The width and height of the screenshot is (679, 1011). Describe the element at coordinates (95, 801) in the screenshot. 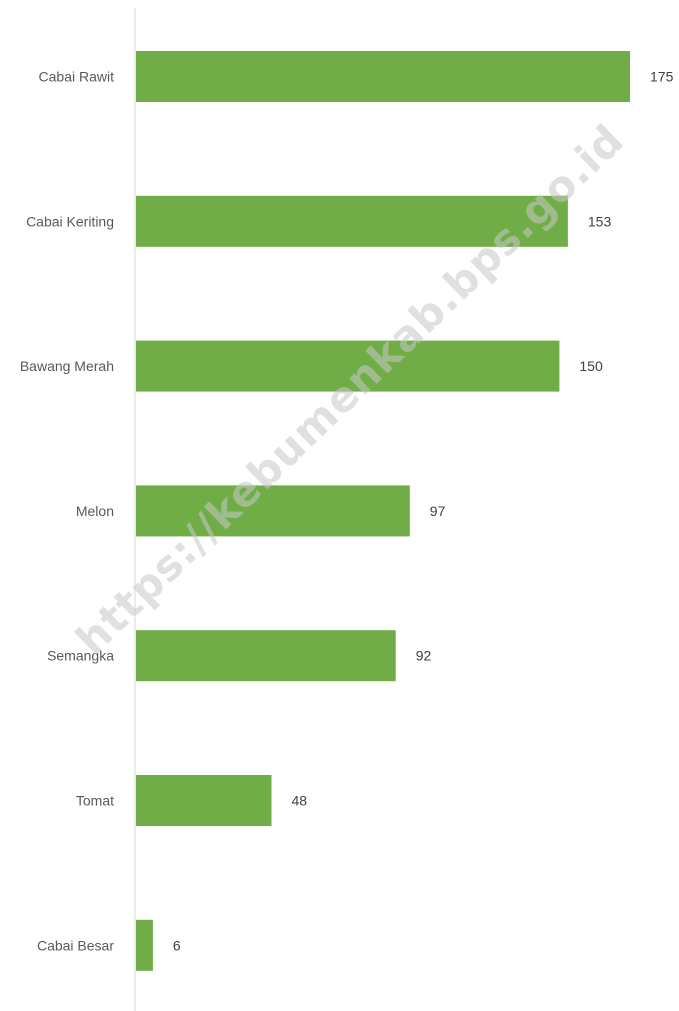

I see `category-label-5: Tomat` at that location.